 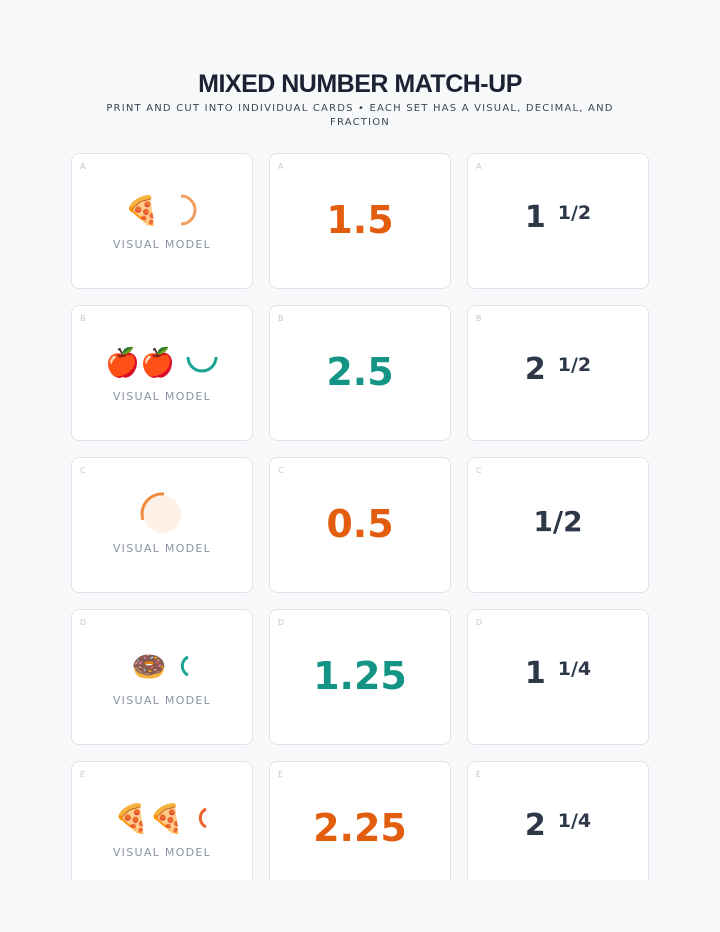 I want to click on card: A 🍕 VISUAL MODEL, so click(x=162, y=221).